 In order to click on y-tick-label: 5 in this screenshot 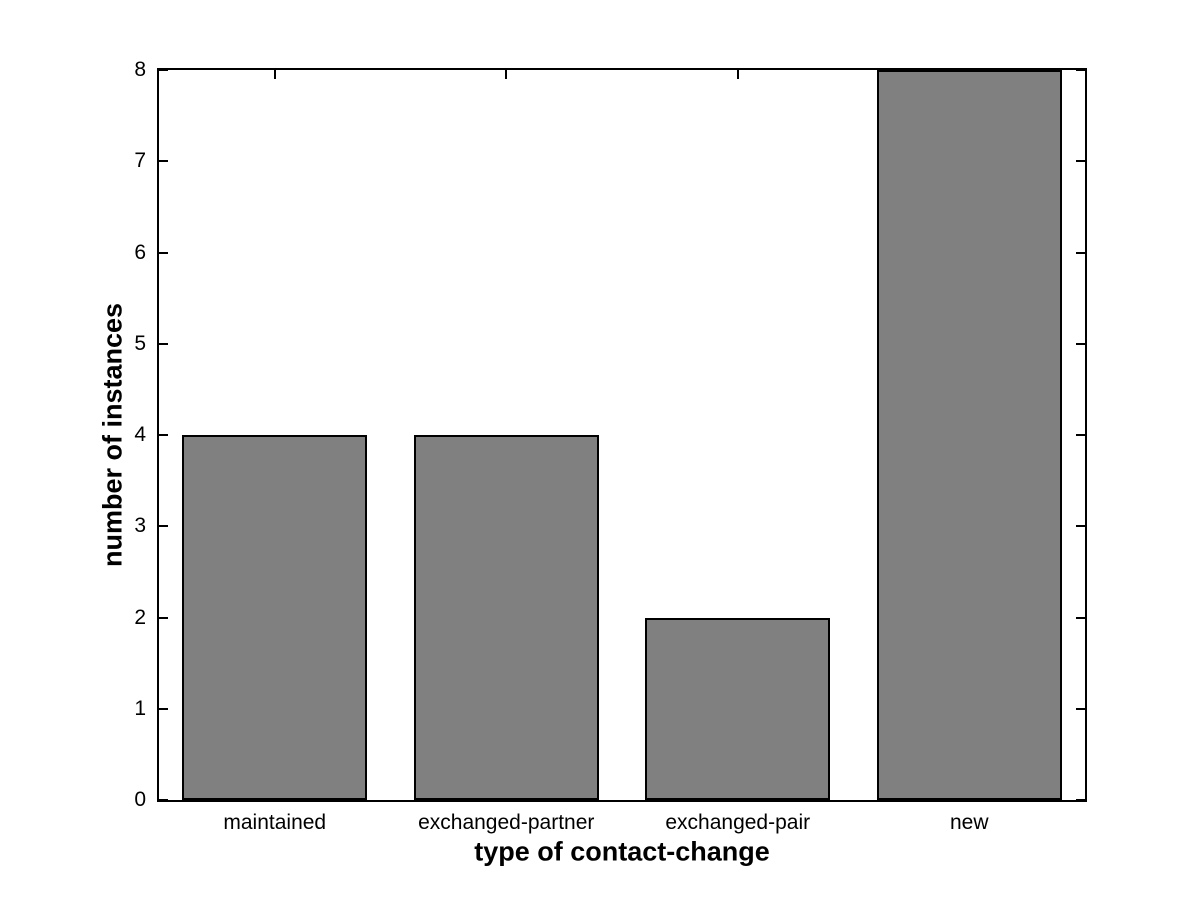, I will do `click(140, 343)`.